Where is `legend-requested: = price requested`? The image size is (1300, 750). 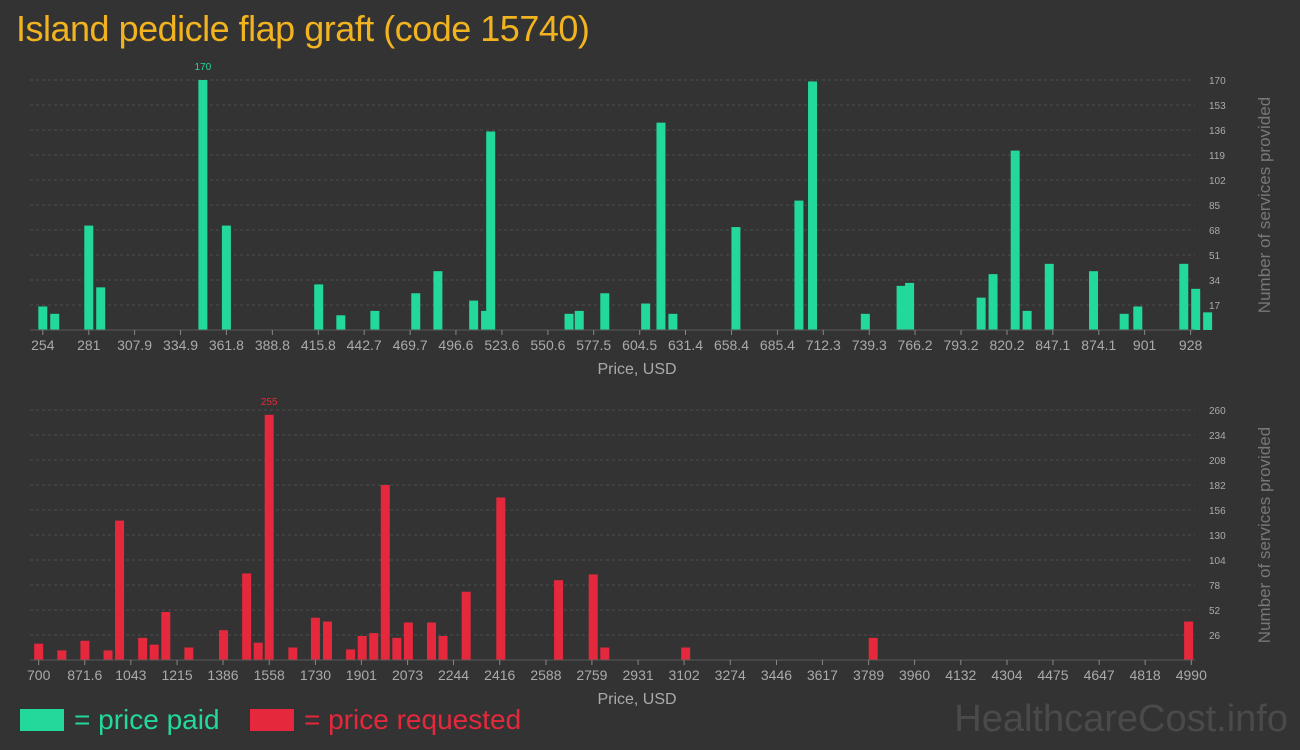
legend-requested: = price requested is located at coordinates (385, 720).